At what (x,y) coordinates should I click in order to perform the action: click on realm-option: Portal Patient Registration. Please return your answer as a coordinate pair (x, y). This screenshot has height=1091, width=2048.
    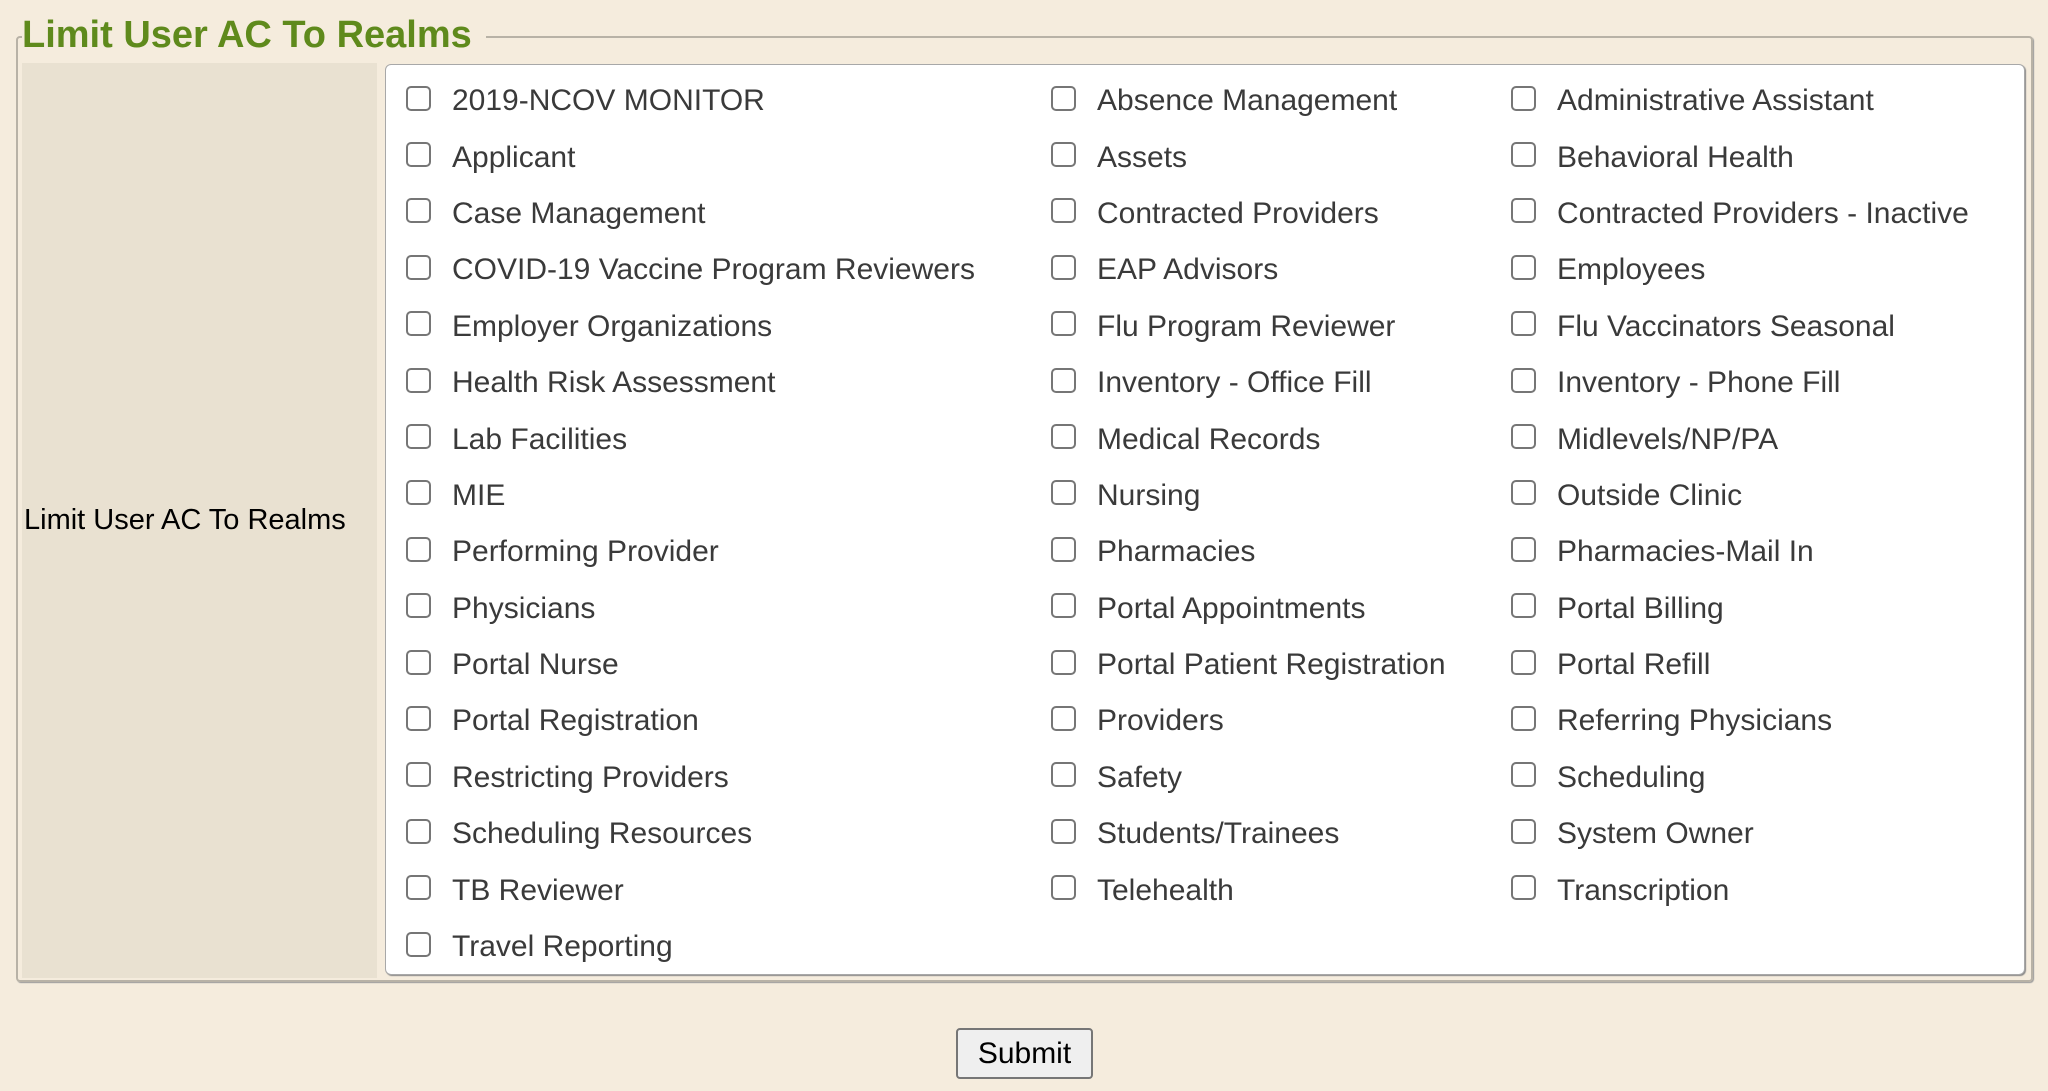
    Looking at the image, I should click on (1281, 665).